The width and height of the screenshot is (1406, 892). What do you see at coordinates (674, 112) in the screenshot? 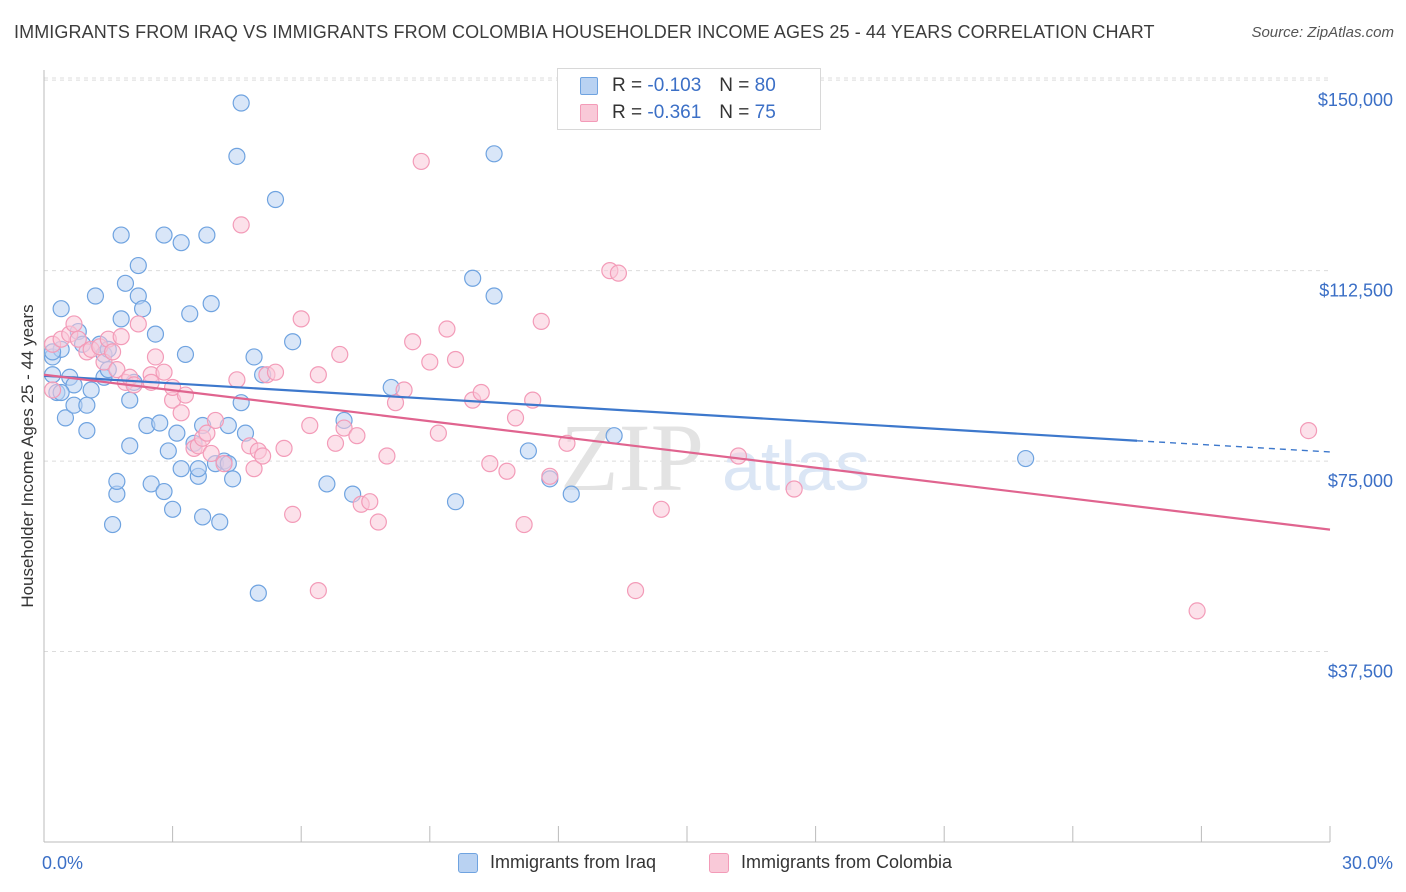
I see `legend-r-colombia: -0.361` at bounding box center [674, 112].